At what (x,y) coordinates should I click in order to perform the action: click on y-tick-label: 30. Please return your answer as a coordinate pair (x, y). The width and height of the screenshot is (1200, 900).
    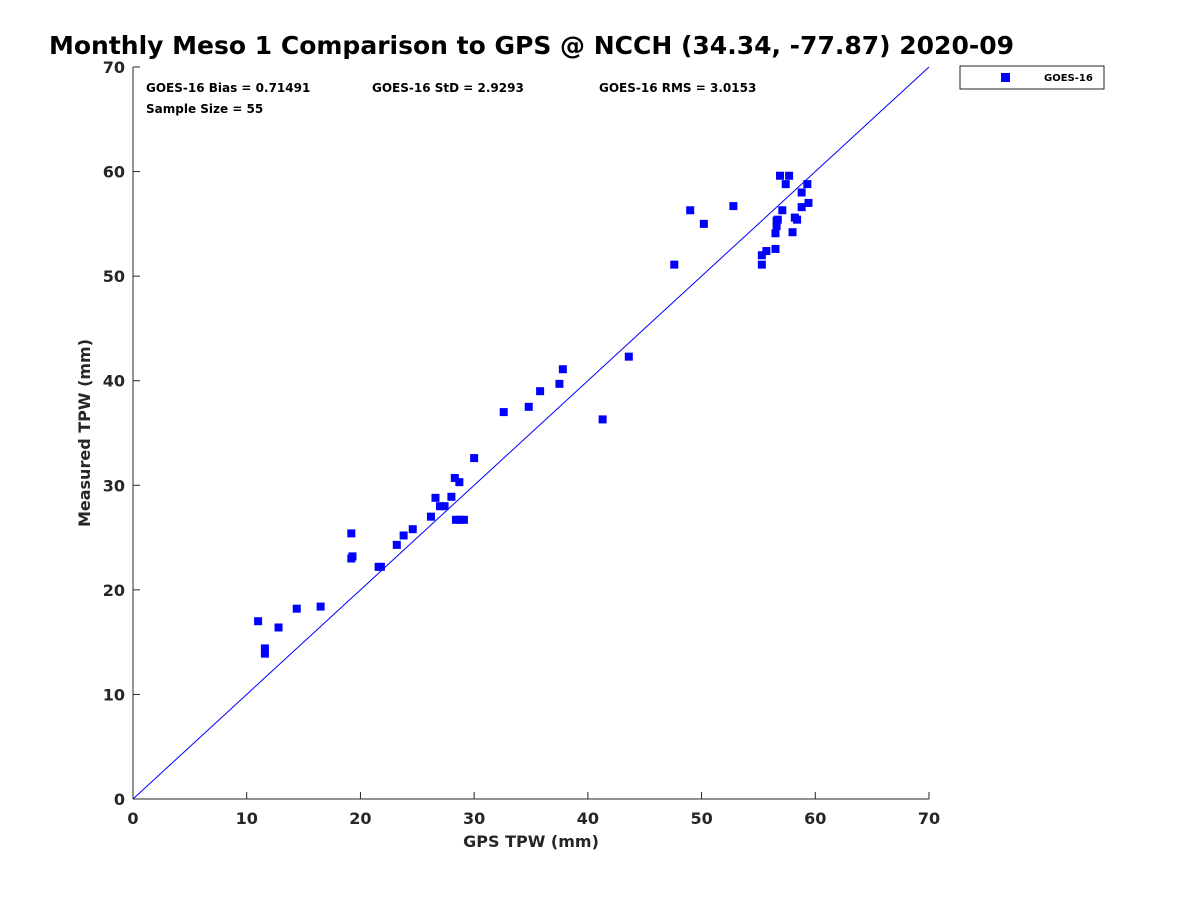
    Looking at the image, I should click on (114, 485).